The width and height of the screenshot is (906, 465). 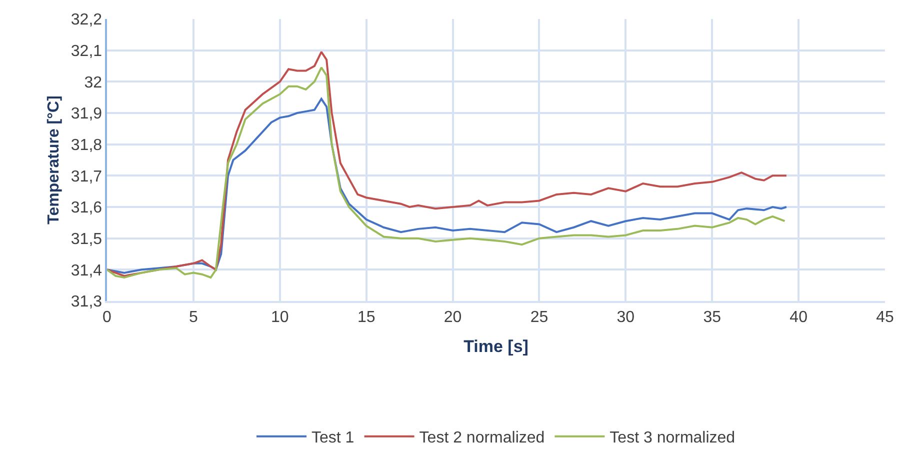 What do you see at coordinates (453, 317) in the screenshot?
I see `x-tick-label: 20` at bounding box center [453, 317].